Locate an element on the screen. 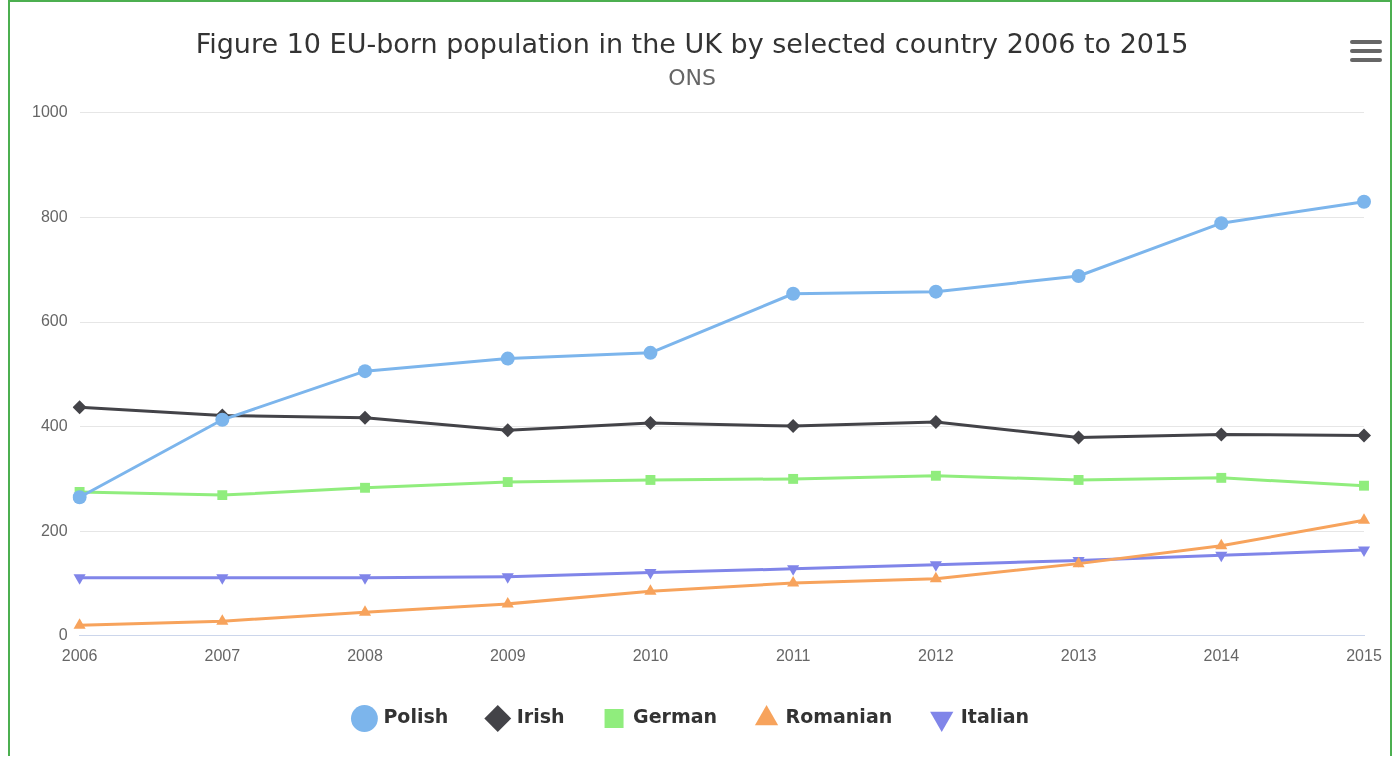 The width and height of the screenshot is (1394, 758). x-tick-label: 2013 is located at coordinates (1078, 655).